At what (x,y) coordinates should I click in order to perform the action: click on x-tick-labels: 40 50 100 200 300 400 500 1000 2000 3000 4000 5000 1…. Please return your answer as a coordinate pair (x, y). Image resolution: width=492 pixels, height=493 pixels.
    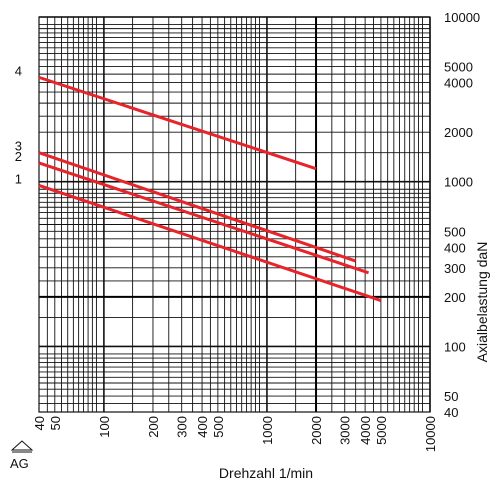
    Looking at the image, I should click on (235, 434).